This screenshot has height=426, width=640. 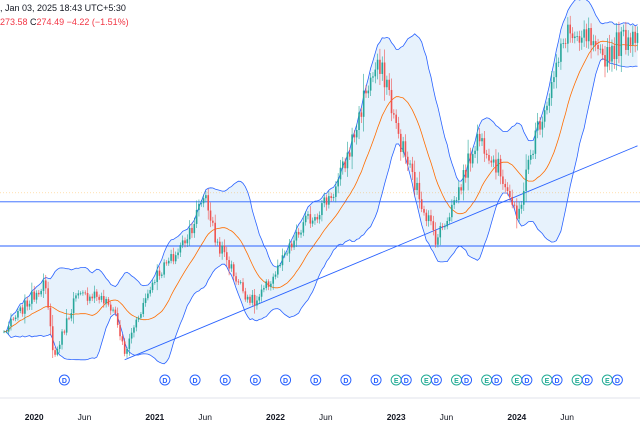 What do you see at coordinates (516, 417) in the screenshot?
I see `x-tick-label: 2024` at bounding box center [516, 417].